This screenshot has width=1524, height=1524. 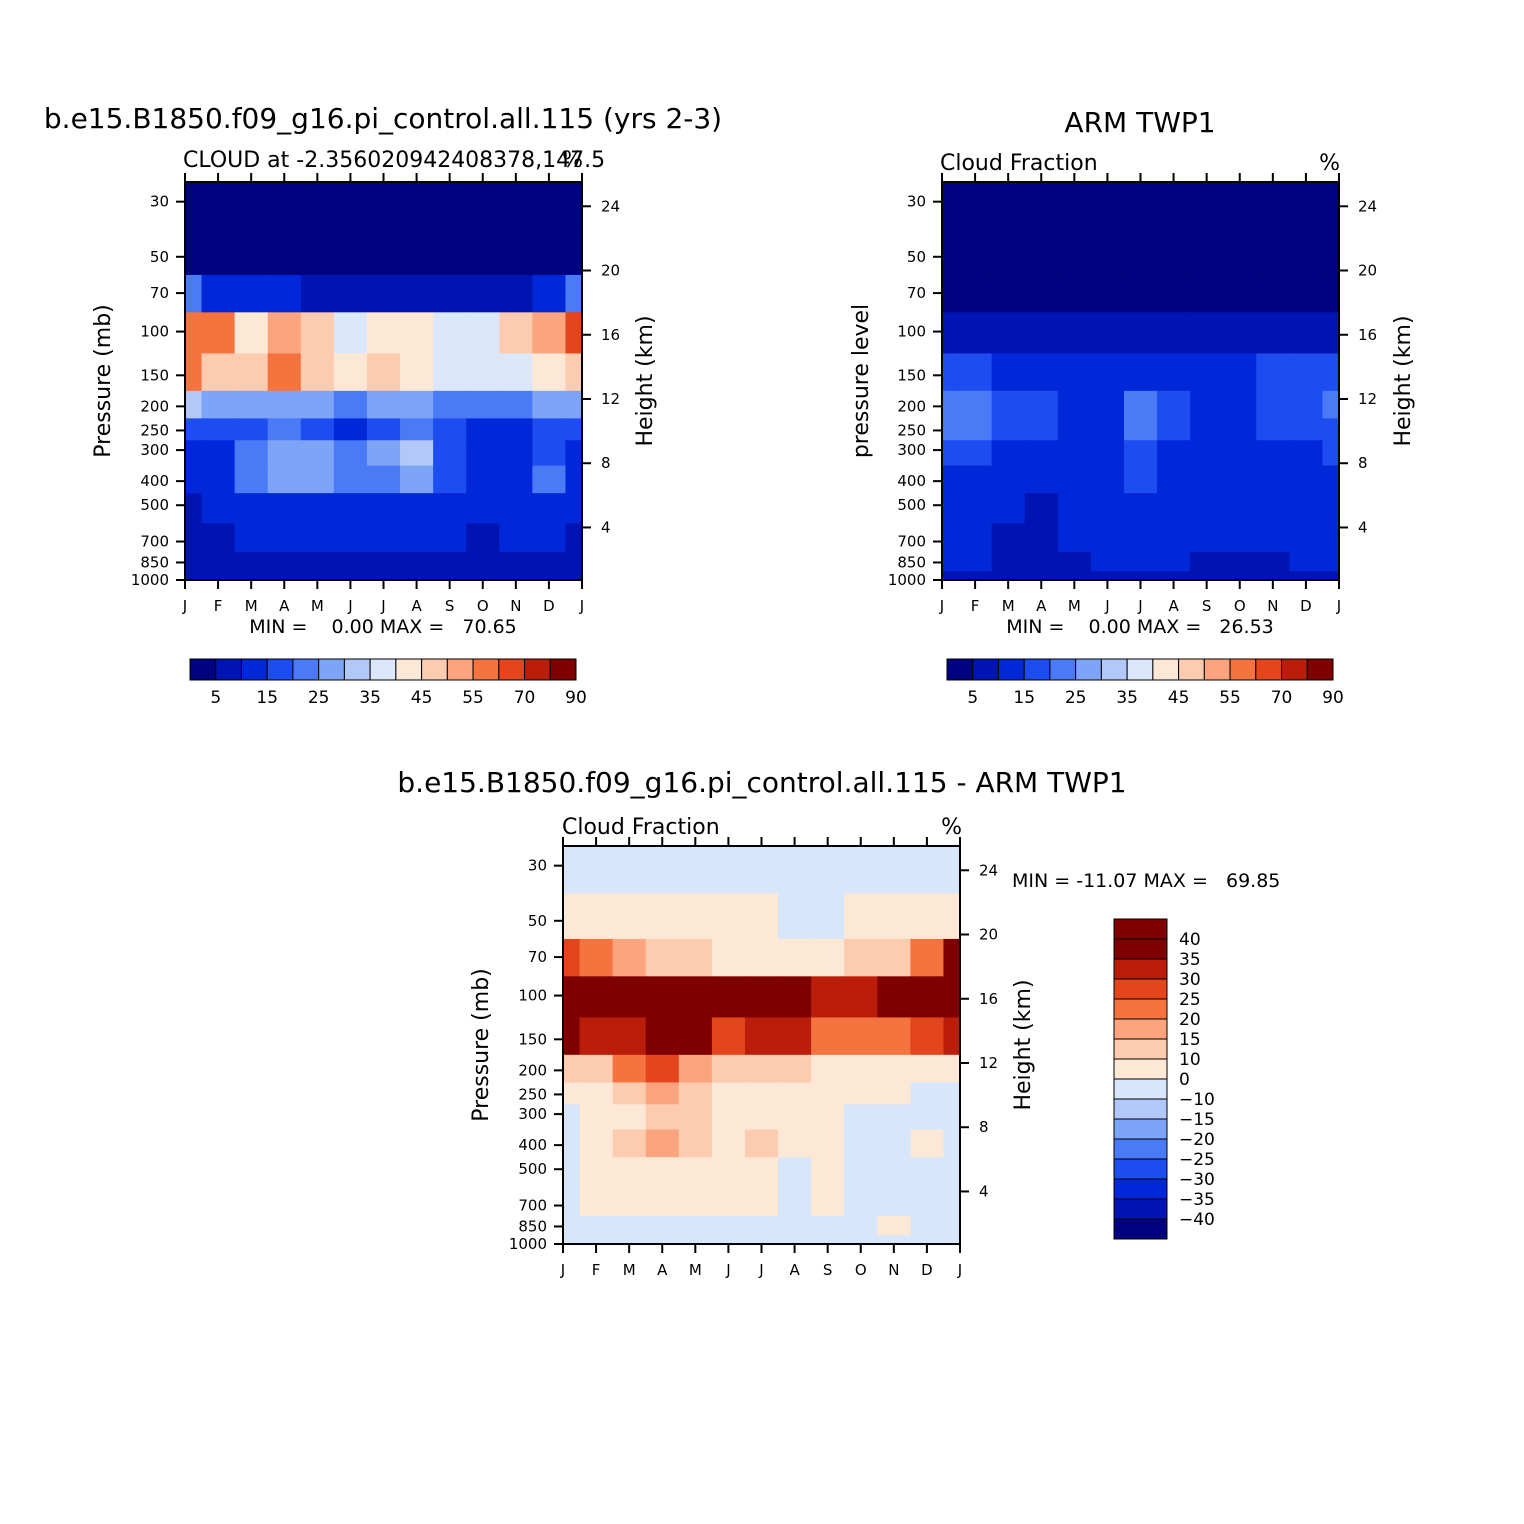 I want to click on y-tick-label: 250, so click(x=911, y=430).